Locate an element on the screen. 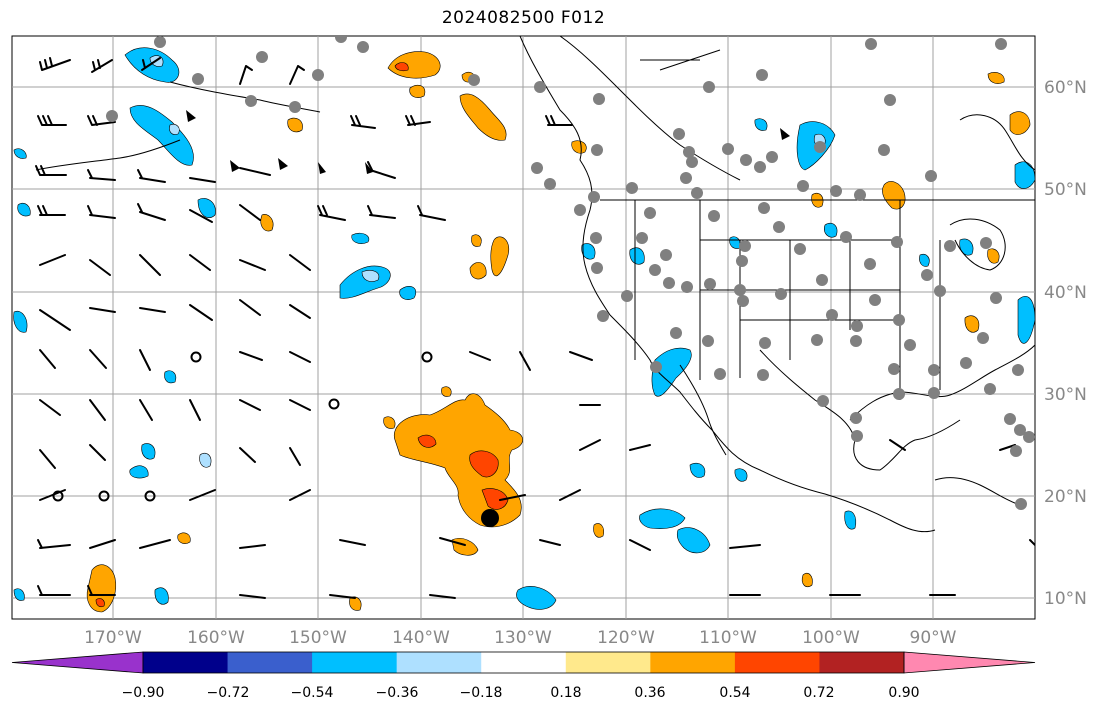  latitude-labels: 60°N 50°N 40°N 30°N 20°N 10°N is located at coordinates (1065, 343).